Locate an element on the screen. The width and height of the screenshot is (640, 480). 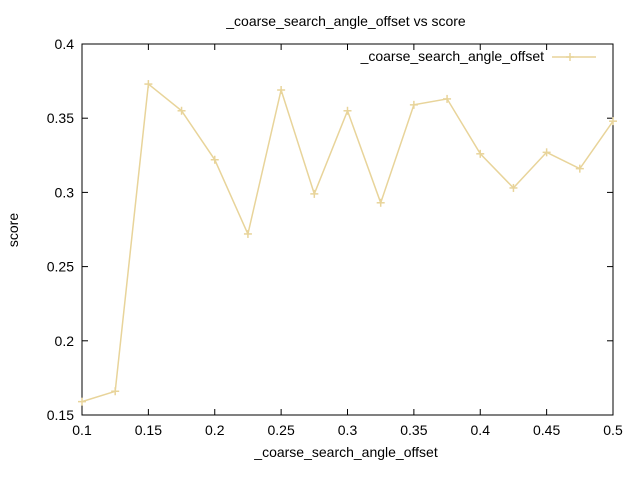
x-tick-label: 0.2 is located at coordinates (215, 430).